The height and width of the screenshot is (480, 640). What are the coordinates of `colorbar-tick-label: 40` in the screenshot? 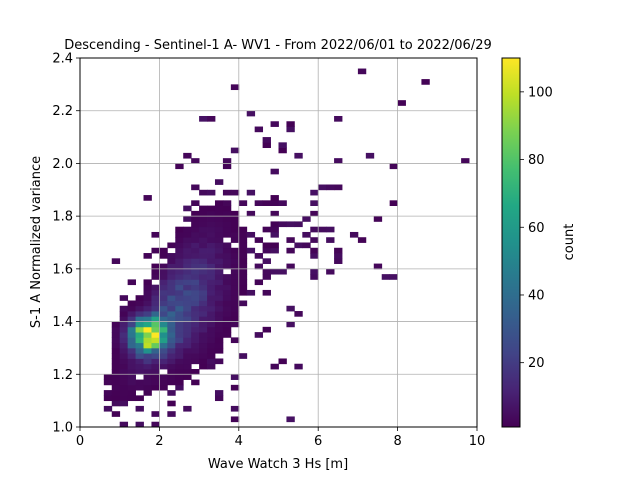 It's located at (536, 295).